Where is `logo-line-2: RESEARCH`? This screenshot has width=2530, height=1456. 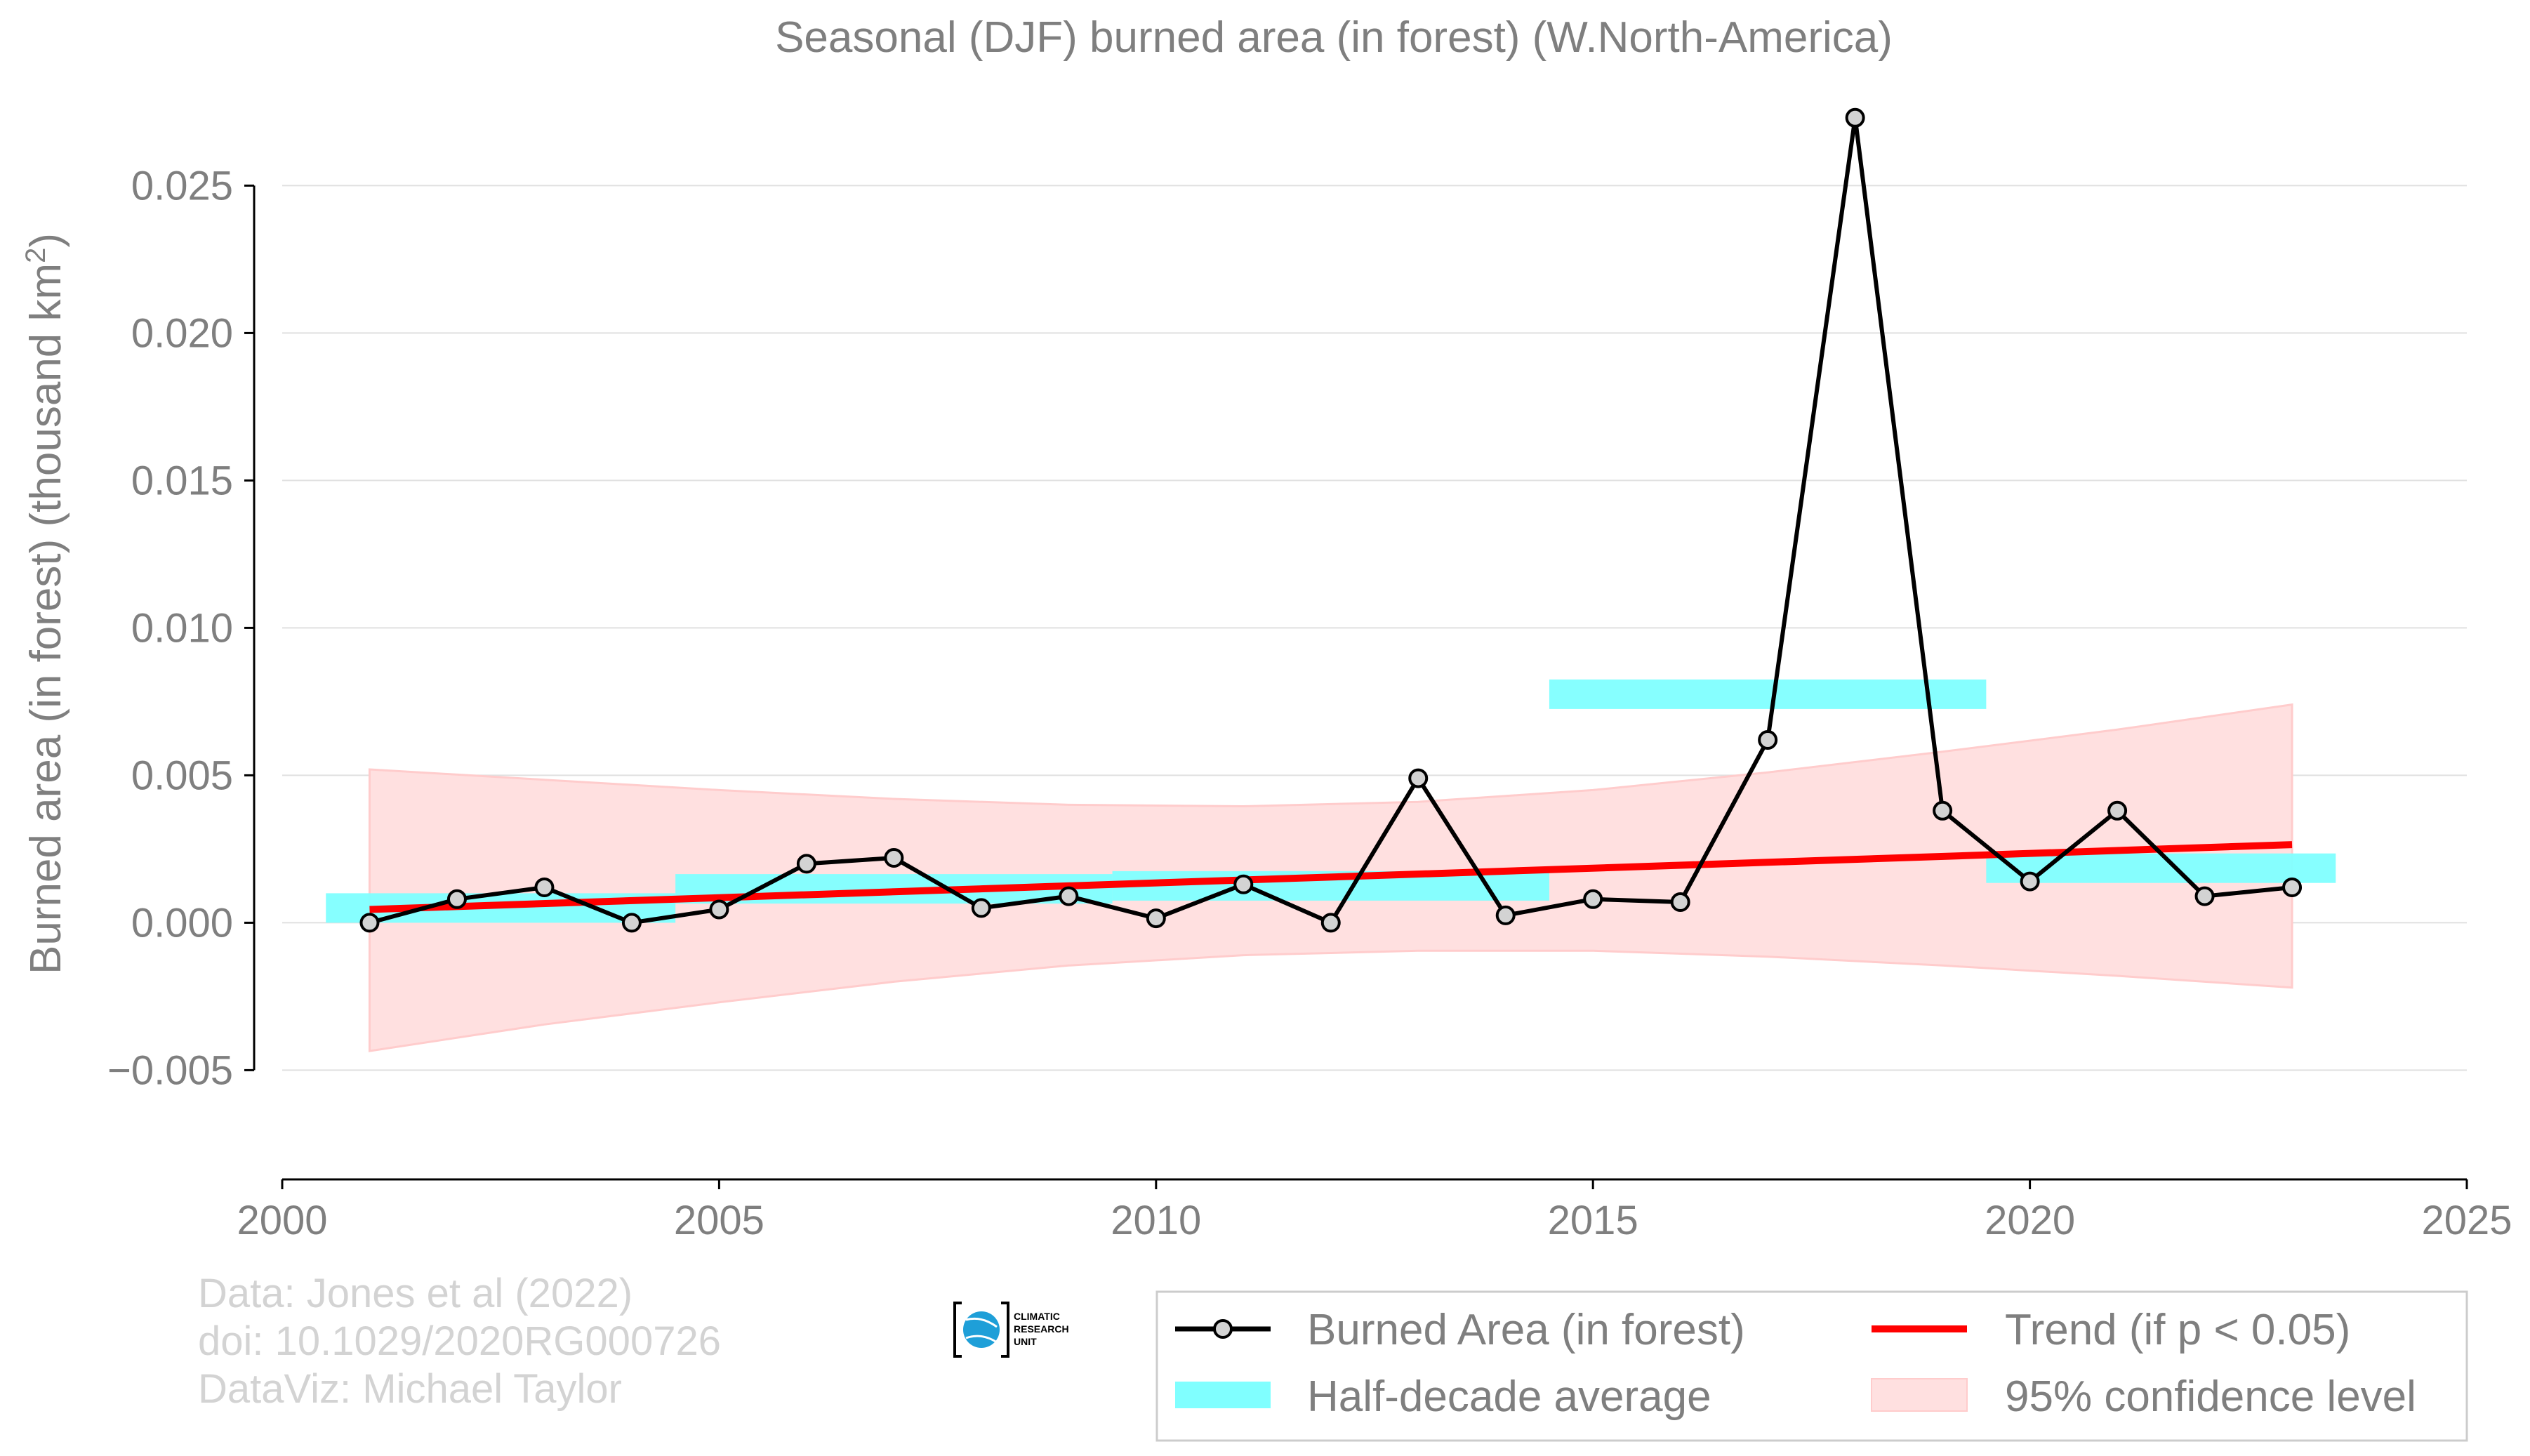
logo-line-2: RESEARCH is located at coordinates (1041, 1329).